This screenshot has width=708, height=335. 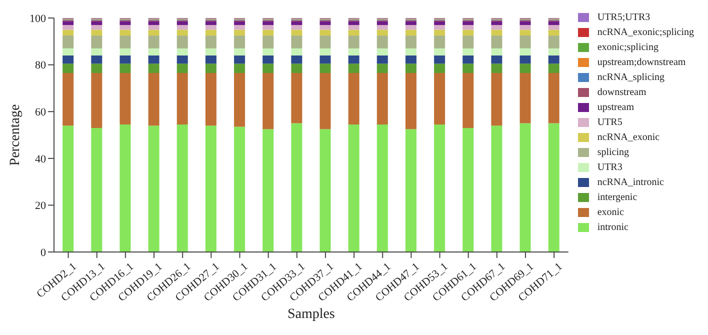 I want to click on legend-label: ncRNA_exonic;splicing, so click(x=645, y=32).